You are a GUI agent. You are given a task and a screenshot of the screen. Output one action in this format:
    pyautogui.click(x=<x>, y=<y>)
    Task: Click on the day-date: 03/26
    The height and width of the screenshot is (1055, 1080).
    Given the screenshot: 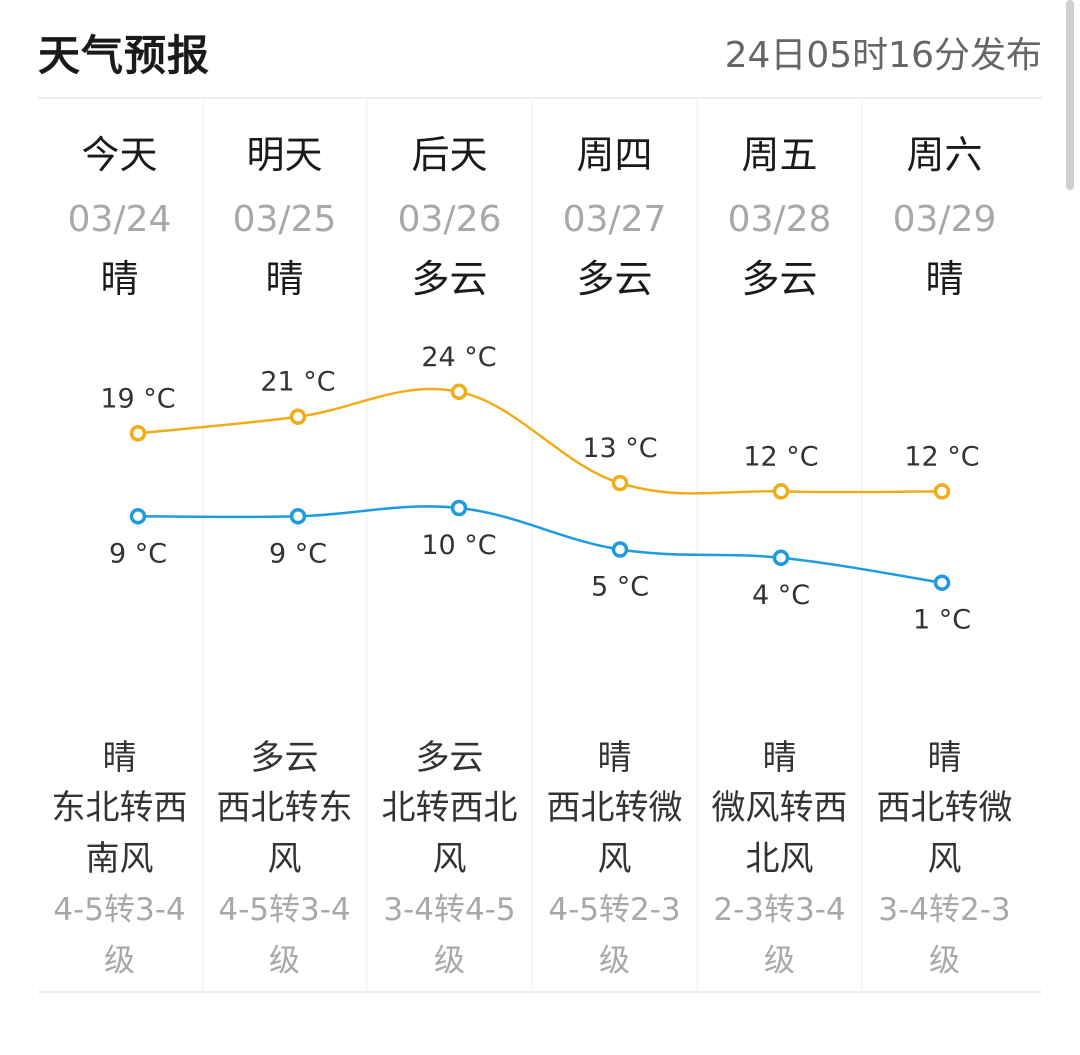 What is the action you would take?
    pyautogui.click(x=449, y=219)
    